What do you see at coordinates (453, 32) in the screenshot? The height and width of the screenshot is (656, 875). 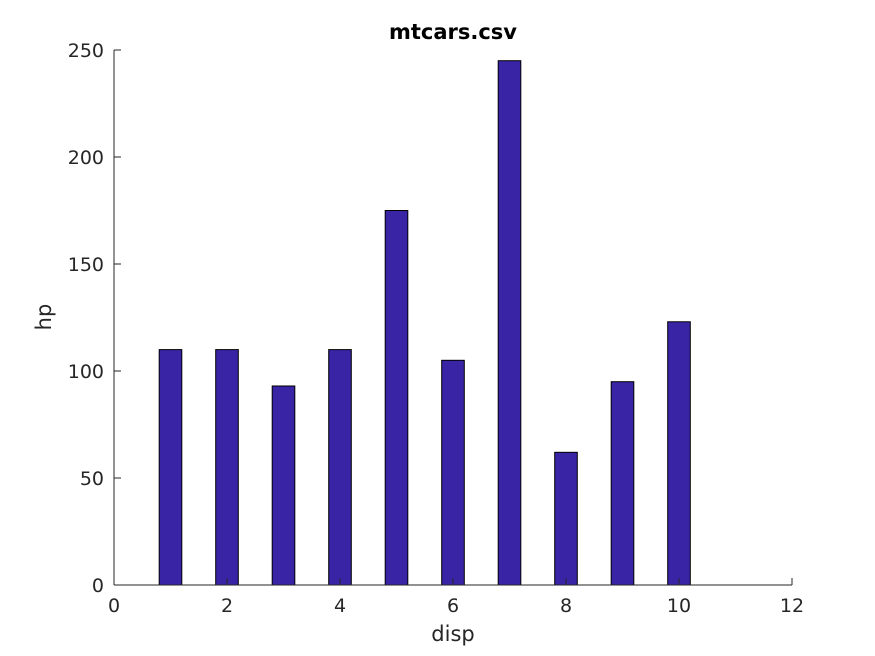 I see `chart-title: mtcars.csv` at bounding box center [453, 32].